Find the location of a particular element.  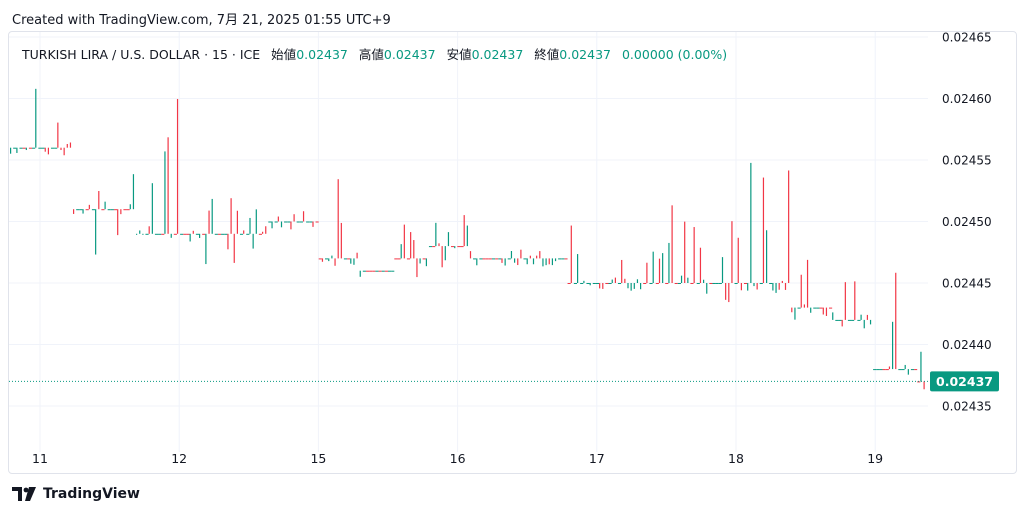

x-axis: 11 12 15 16 17 18 19 is located at coordinates (457, 458).